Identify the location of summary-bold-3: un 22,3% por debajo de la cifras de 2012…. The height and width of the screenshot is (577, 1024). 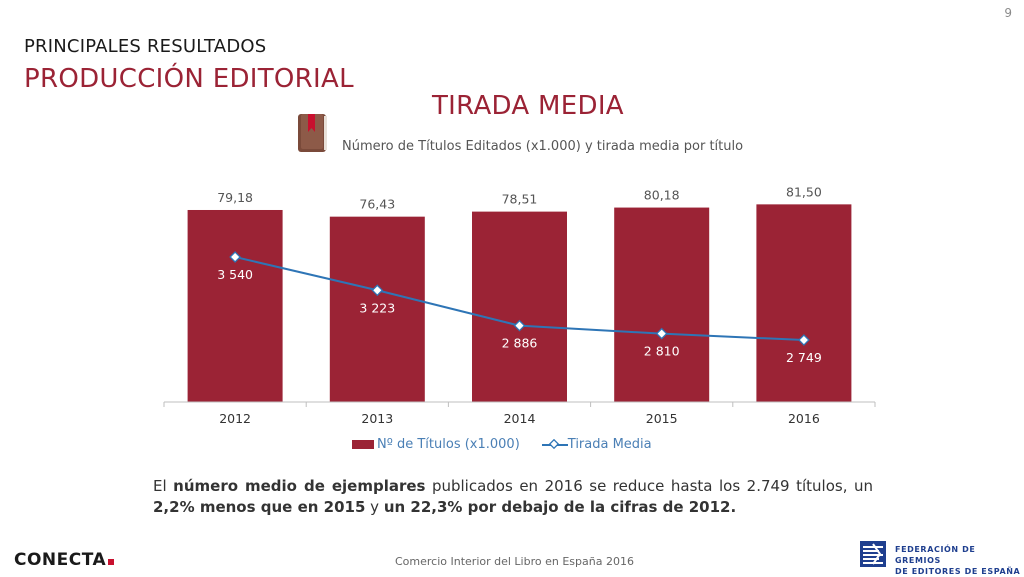
(560, 507).